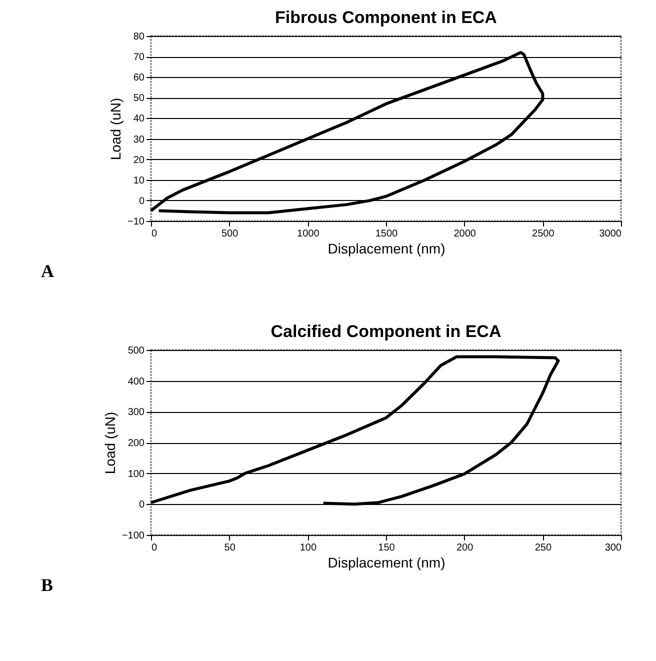  What do you see at coordinates (136, 351) in the screenshot?
I see `y-tick-label: 500` at bounding box center [136, 351].